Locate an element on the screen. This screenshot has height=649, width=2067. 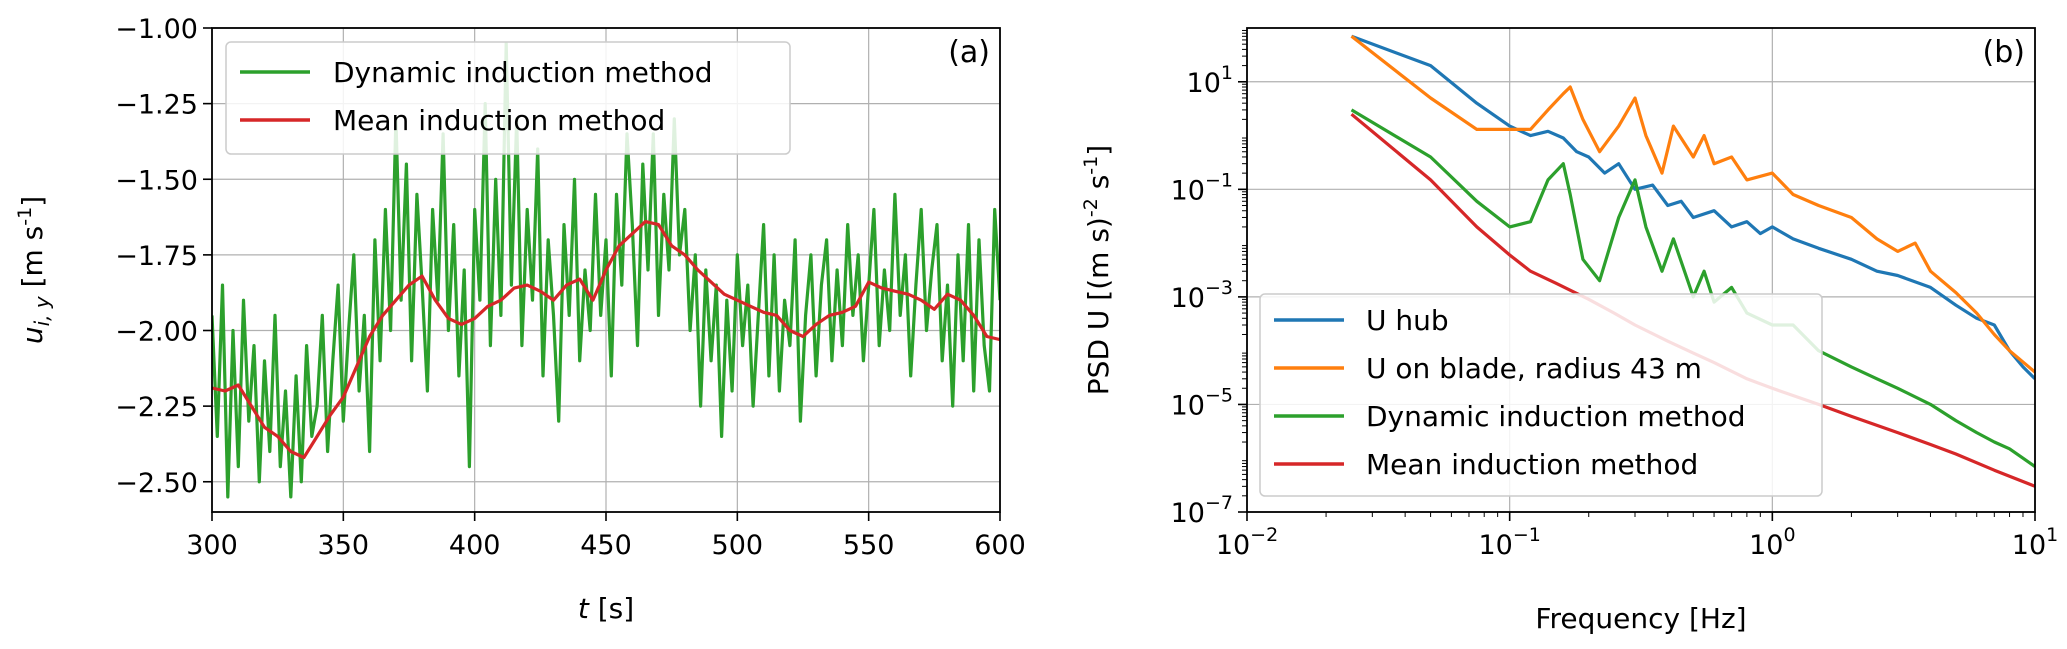
y-tick-label: 10⁻⁷ is located at coordinates (1202, 510).